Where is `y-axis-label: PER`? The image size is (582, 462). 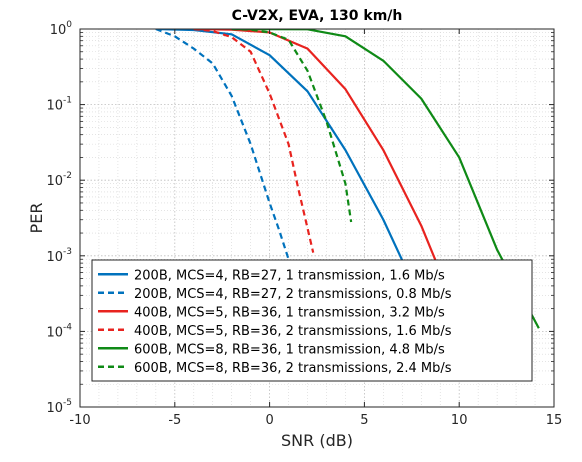
y-axis-label: PER is located at coordinates (36, 218).